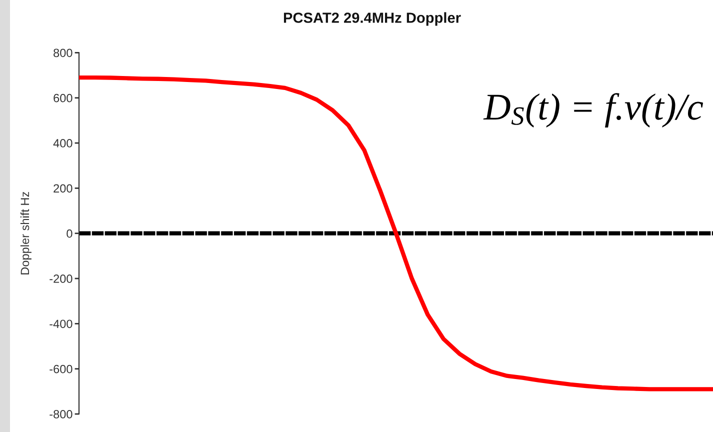  What do you see at coordinates (26, 233) in the screenshot?
I see `y-axis-title: Doppler shift Hz` at bounding box center [26, 233].